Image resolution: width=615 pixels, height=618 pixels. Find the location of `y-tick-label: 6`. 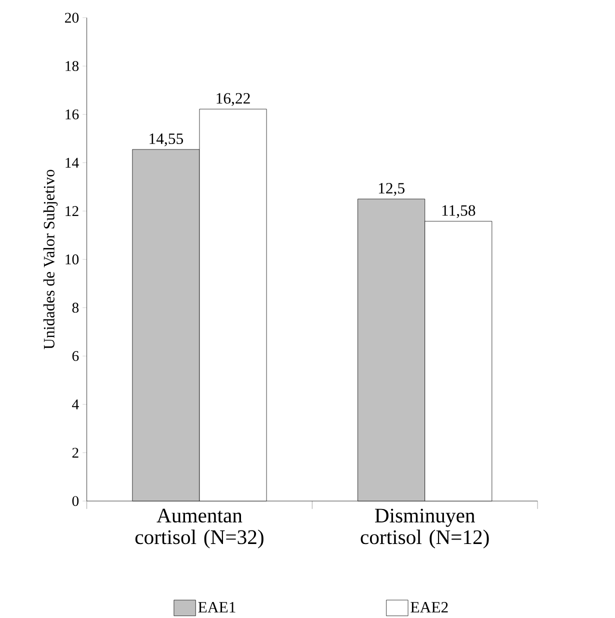

y-tick-label: 6 is located at coordinates (75, 356).